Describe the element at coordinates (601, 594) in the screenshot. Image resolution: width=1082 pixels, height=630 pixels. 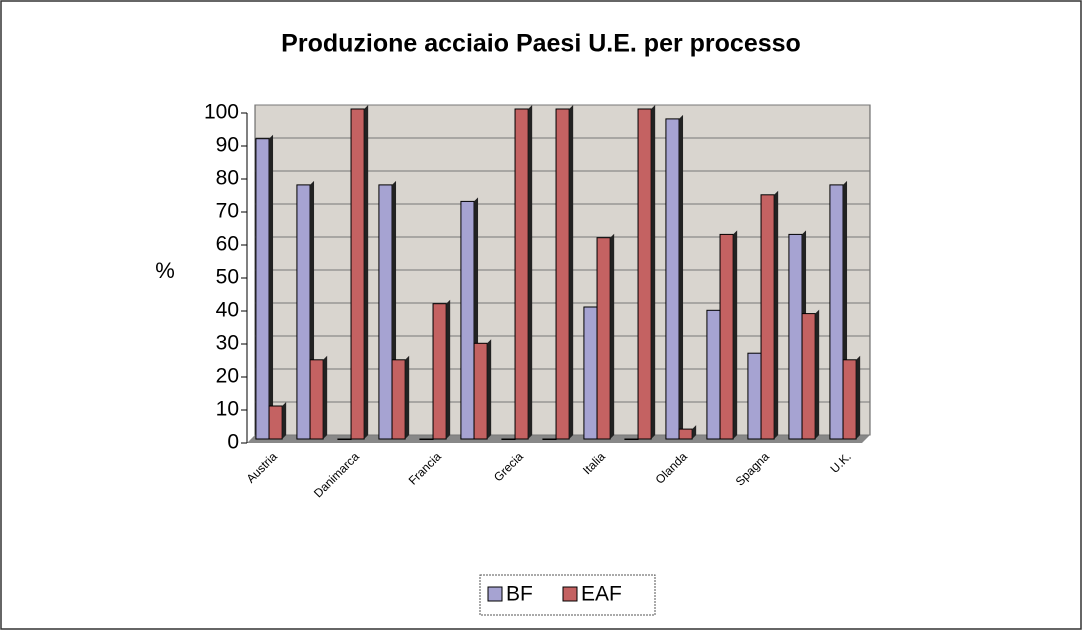
I see `legend-label: EAF` at that location.